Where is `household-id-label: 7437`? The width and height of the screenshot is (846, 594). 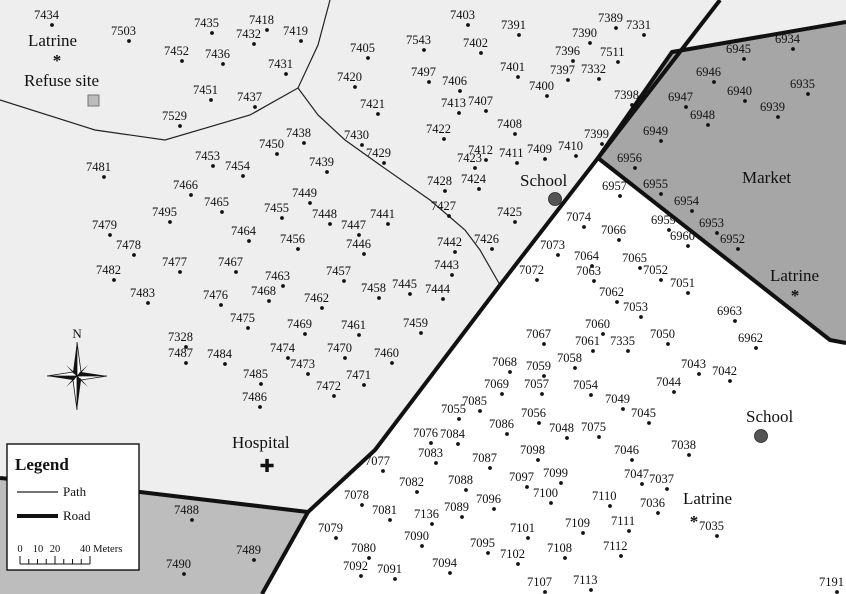
household-id-label: 7437 is located at coordinates (249, 97).